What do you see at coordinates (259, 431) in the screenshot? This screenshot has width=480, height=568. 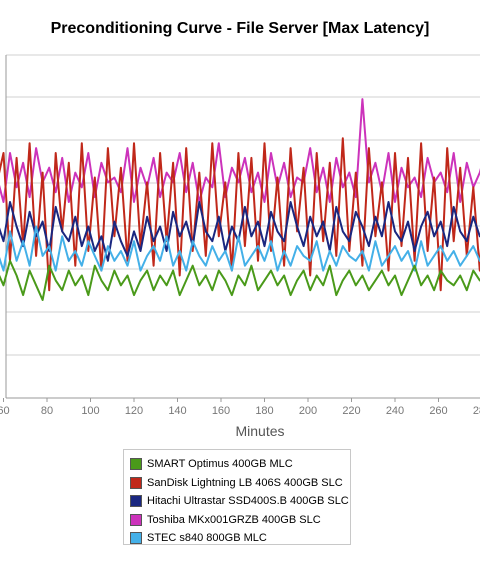 I see `x-axis-label: Minutes` at bounding box center [259, 431].